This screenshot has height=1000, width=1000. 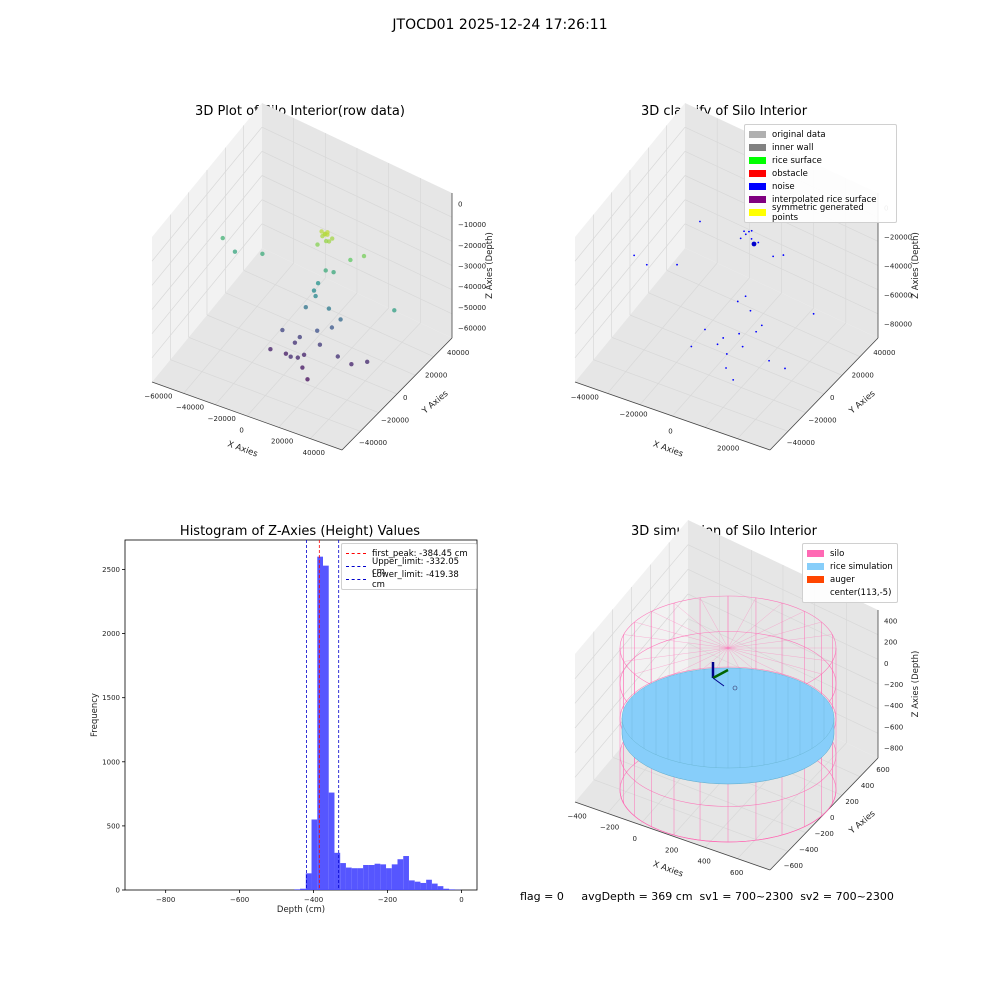 What do you see at coordinates (301, 910) in the screenshot?
I see `histogram-x-axis-label: Depth (cm)` at bounding box center [301, 910].